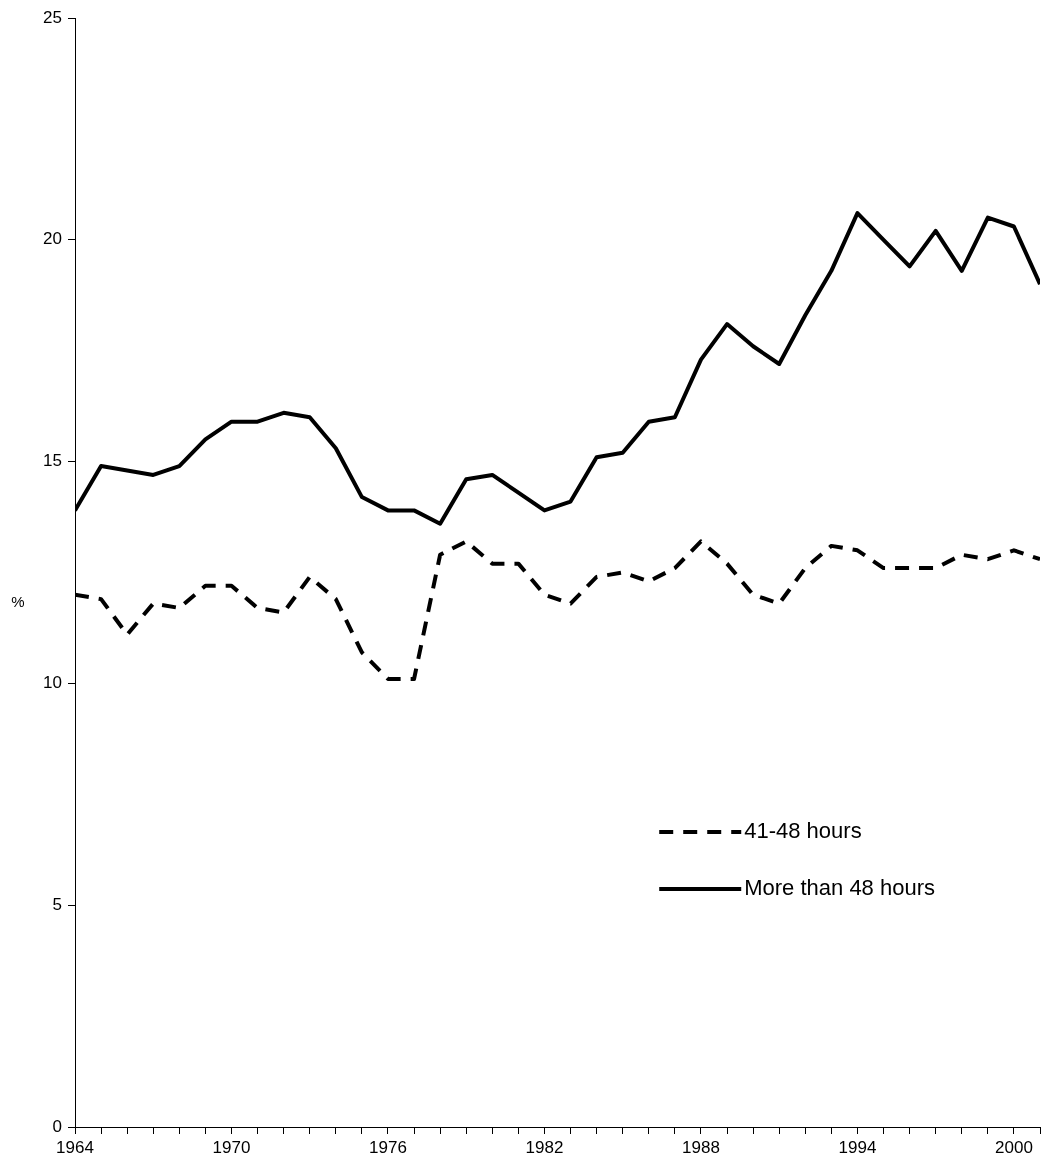 This screenshot has height=1172, width=1045. What do you see at coordinates (57, 904) in the screenshot?
I see `y-tick-label: 5` at bounding box center [57, 904].